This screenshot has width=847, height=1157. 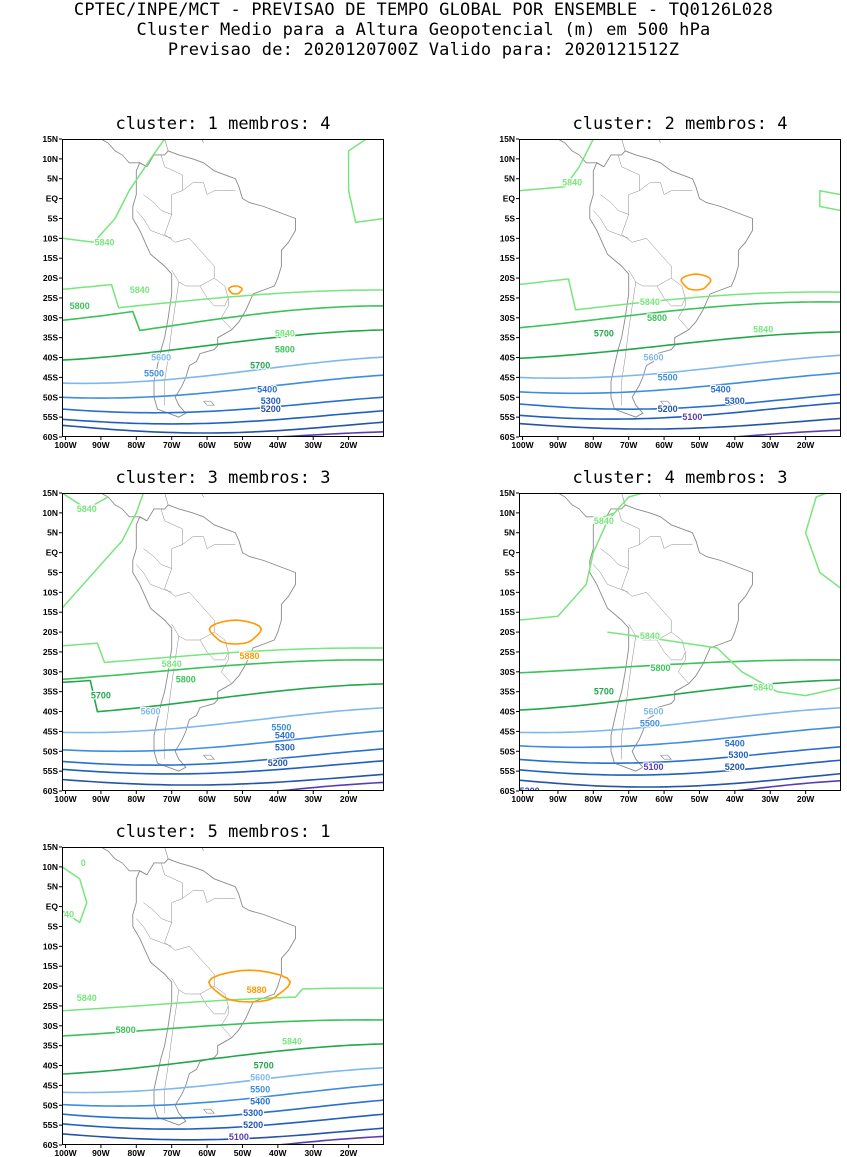 What do you see at coordinates (507, 238) in the screenshot?
I see `lat-label: 10S` at bounding box center [507, 238].